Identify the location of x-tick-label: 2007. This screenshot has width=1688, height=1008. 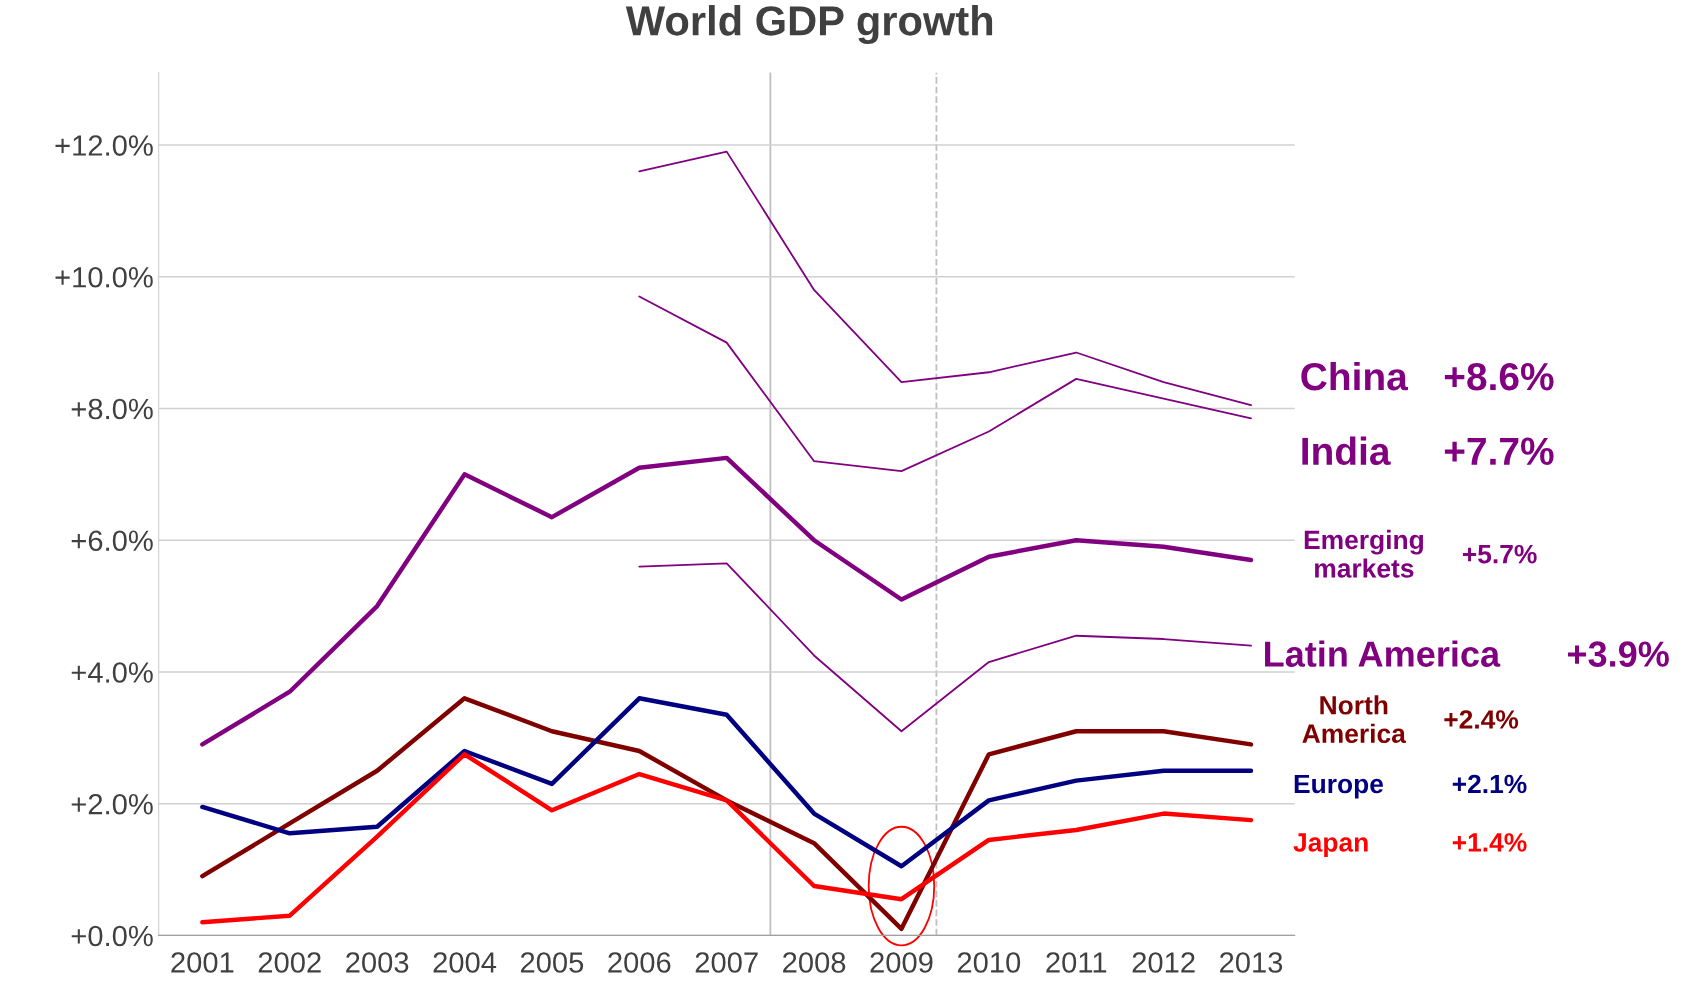
(726, 962).